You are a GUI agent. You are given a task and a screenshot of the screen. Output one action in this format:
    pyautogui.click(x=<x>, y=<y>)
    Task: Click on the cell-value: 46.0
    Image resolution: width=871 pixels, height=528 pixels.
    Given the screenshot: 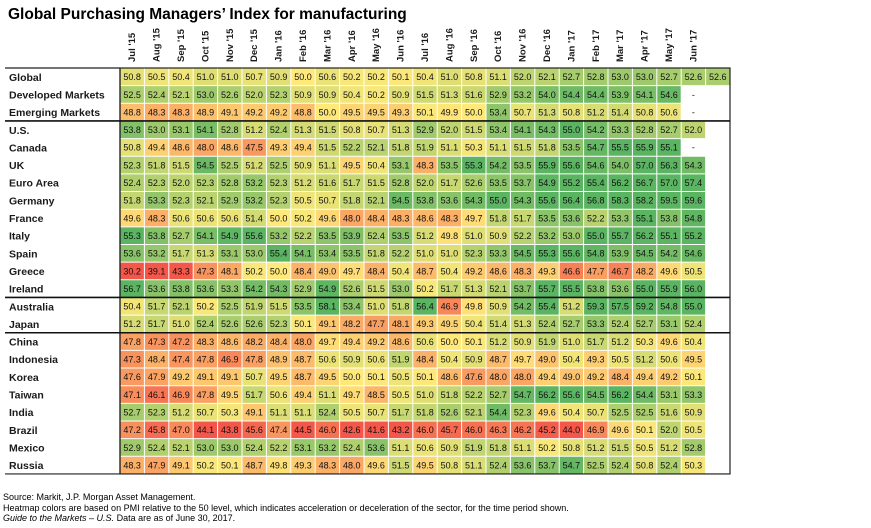 What is the action you would take?
    pyautogui.click(x=474, y=430)
    